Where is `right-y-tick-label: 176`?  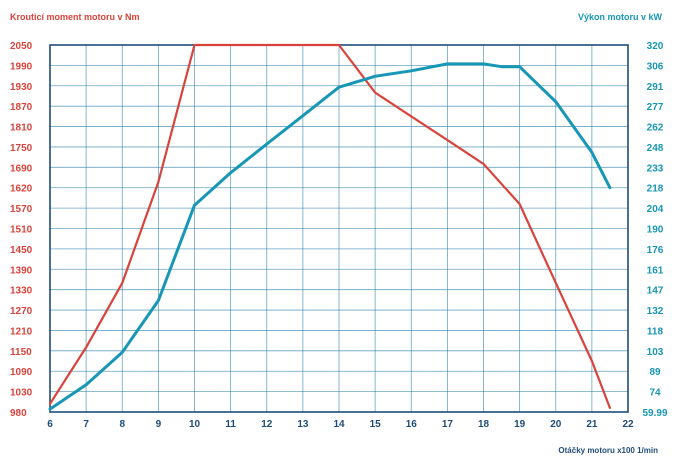
right-y-tick-label: 176 is located at coordinates (655, 250).